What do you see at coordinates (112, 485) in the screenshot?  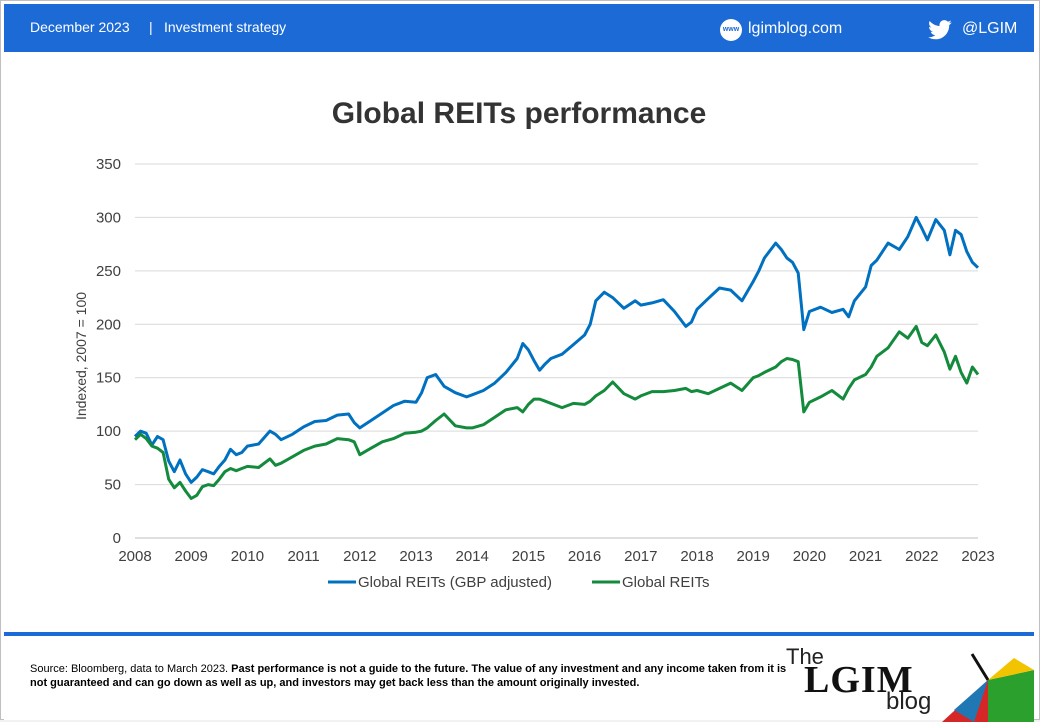 I see `y-tick-label: 50` at bounding box center [112, 485].